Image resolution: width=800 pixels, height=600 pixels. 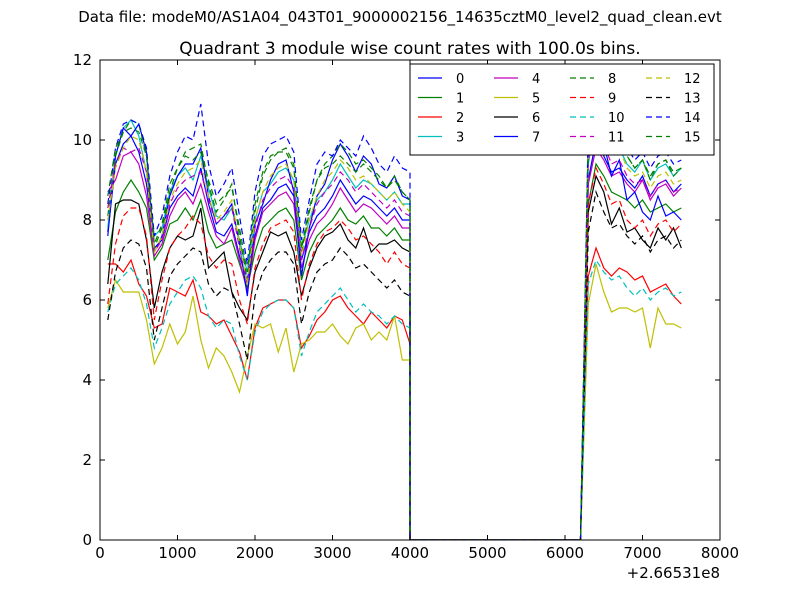 I want to click on x-tick-label: 2000, so click(x=255, y=553).